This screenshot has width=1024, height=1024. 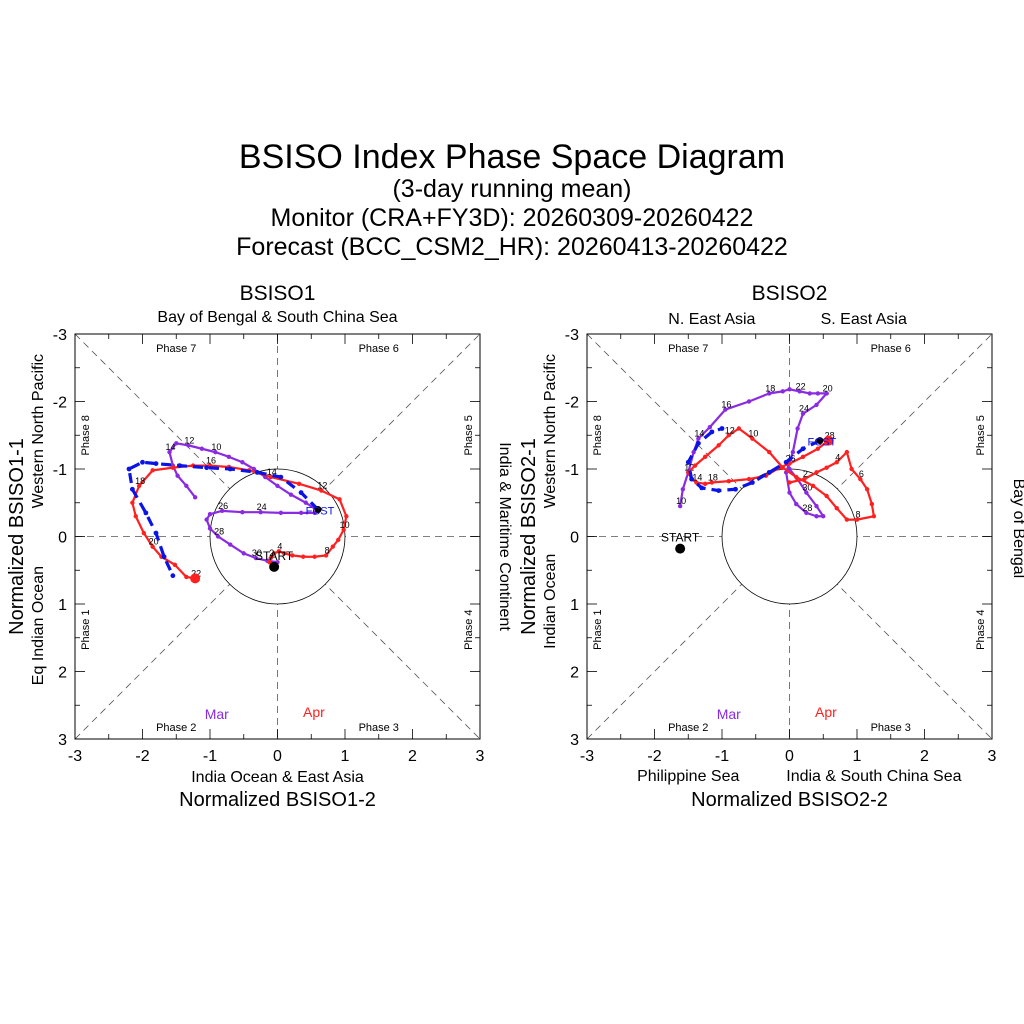 What do you see at coordinates (379, 349) in the screenshot?
I see `phase-label-6: Phase 6` at bounding box center [379, 349].